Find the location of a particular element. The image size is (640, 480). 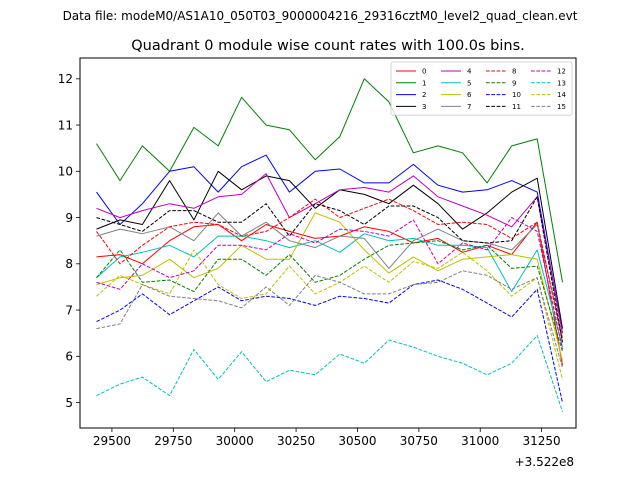

legend-label-3: 3 is located at coordinates (424, 107).